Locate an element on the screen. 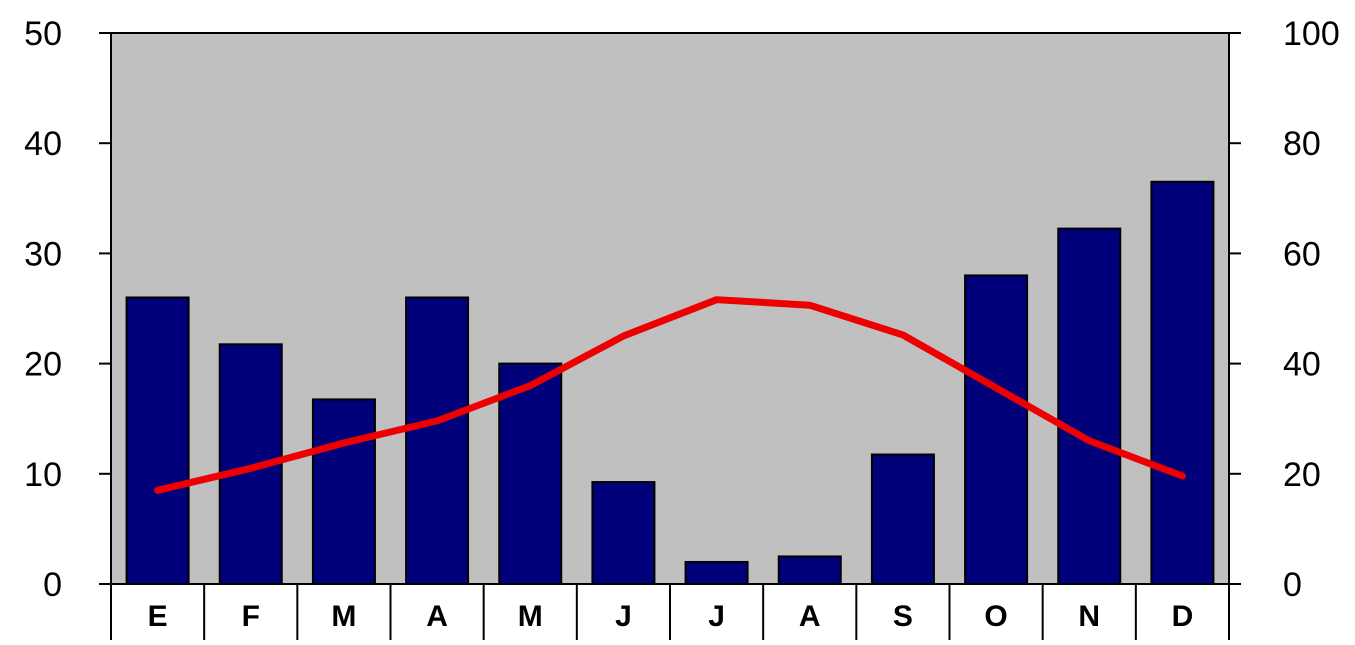  right-tick-label-0: 0 is located at coordinates (1292, 585).